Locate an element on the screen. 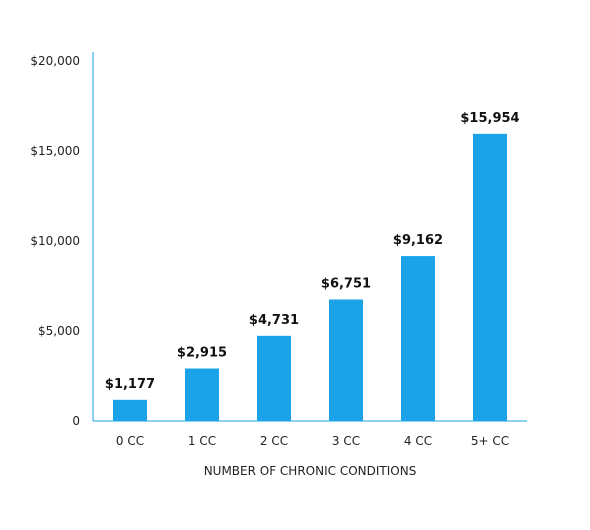  bar-value-label: $1,177 is located at coordinates (130, 384).